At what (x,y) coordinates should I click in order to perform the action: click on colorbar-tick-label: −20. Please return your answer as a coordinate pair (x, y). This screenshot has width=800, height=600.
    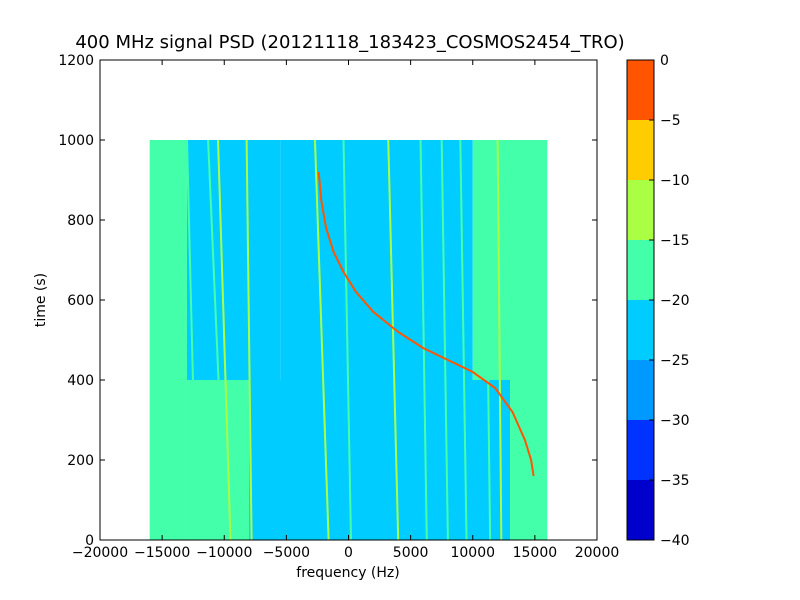
    Looking at the image, I should click on (675, 301).